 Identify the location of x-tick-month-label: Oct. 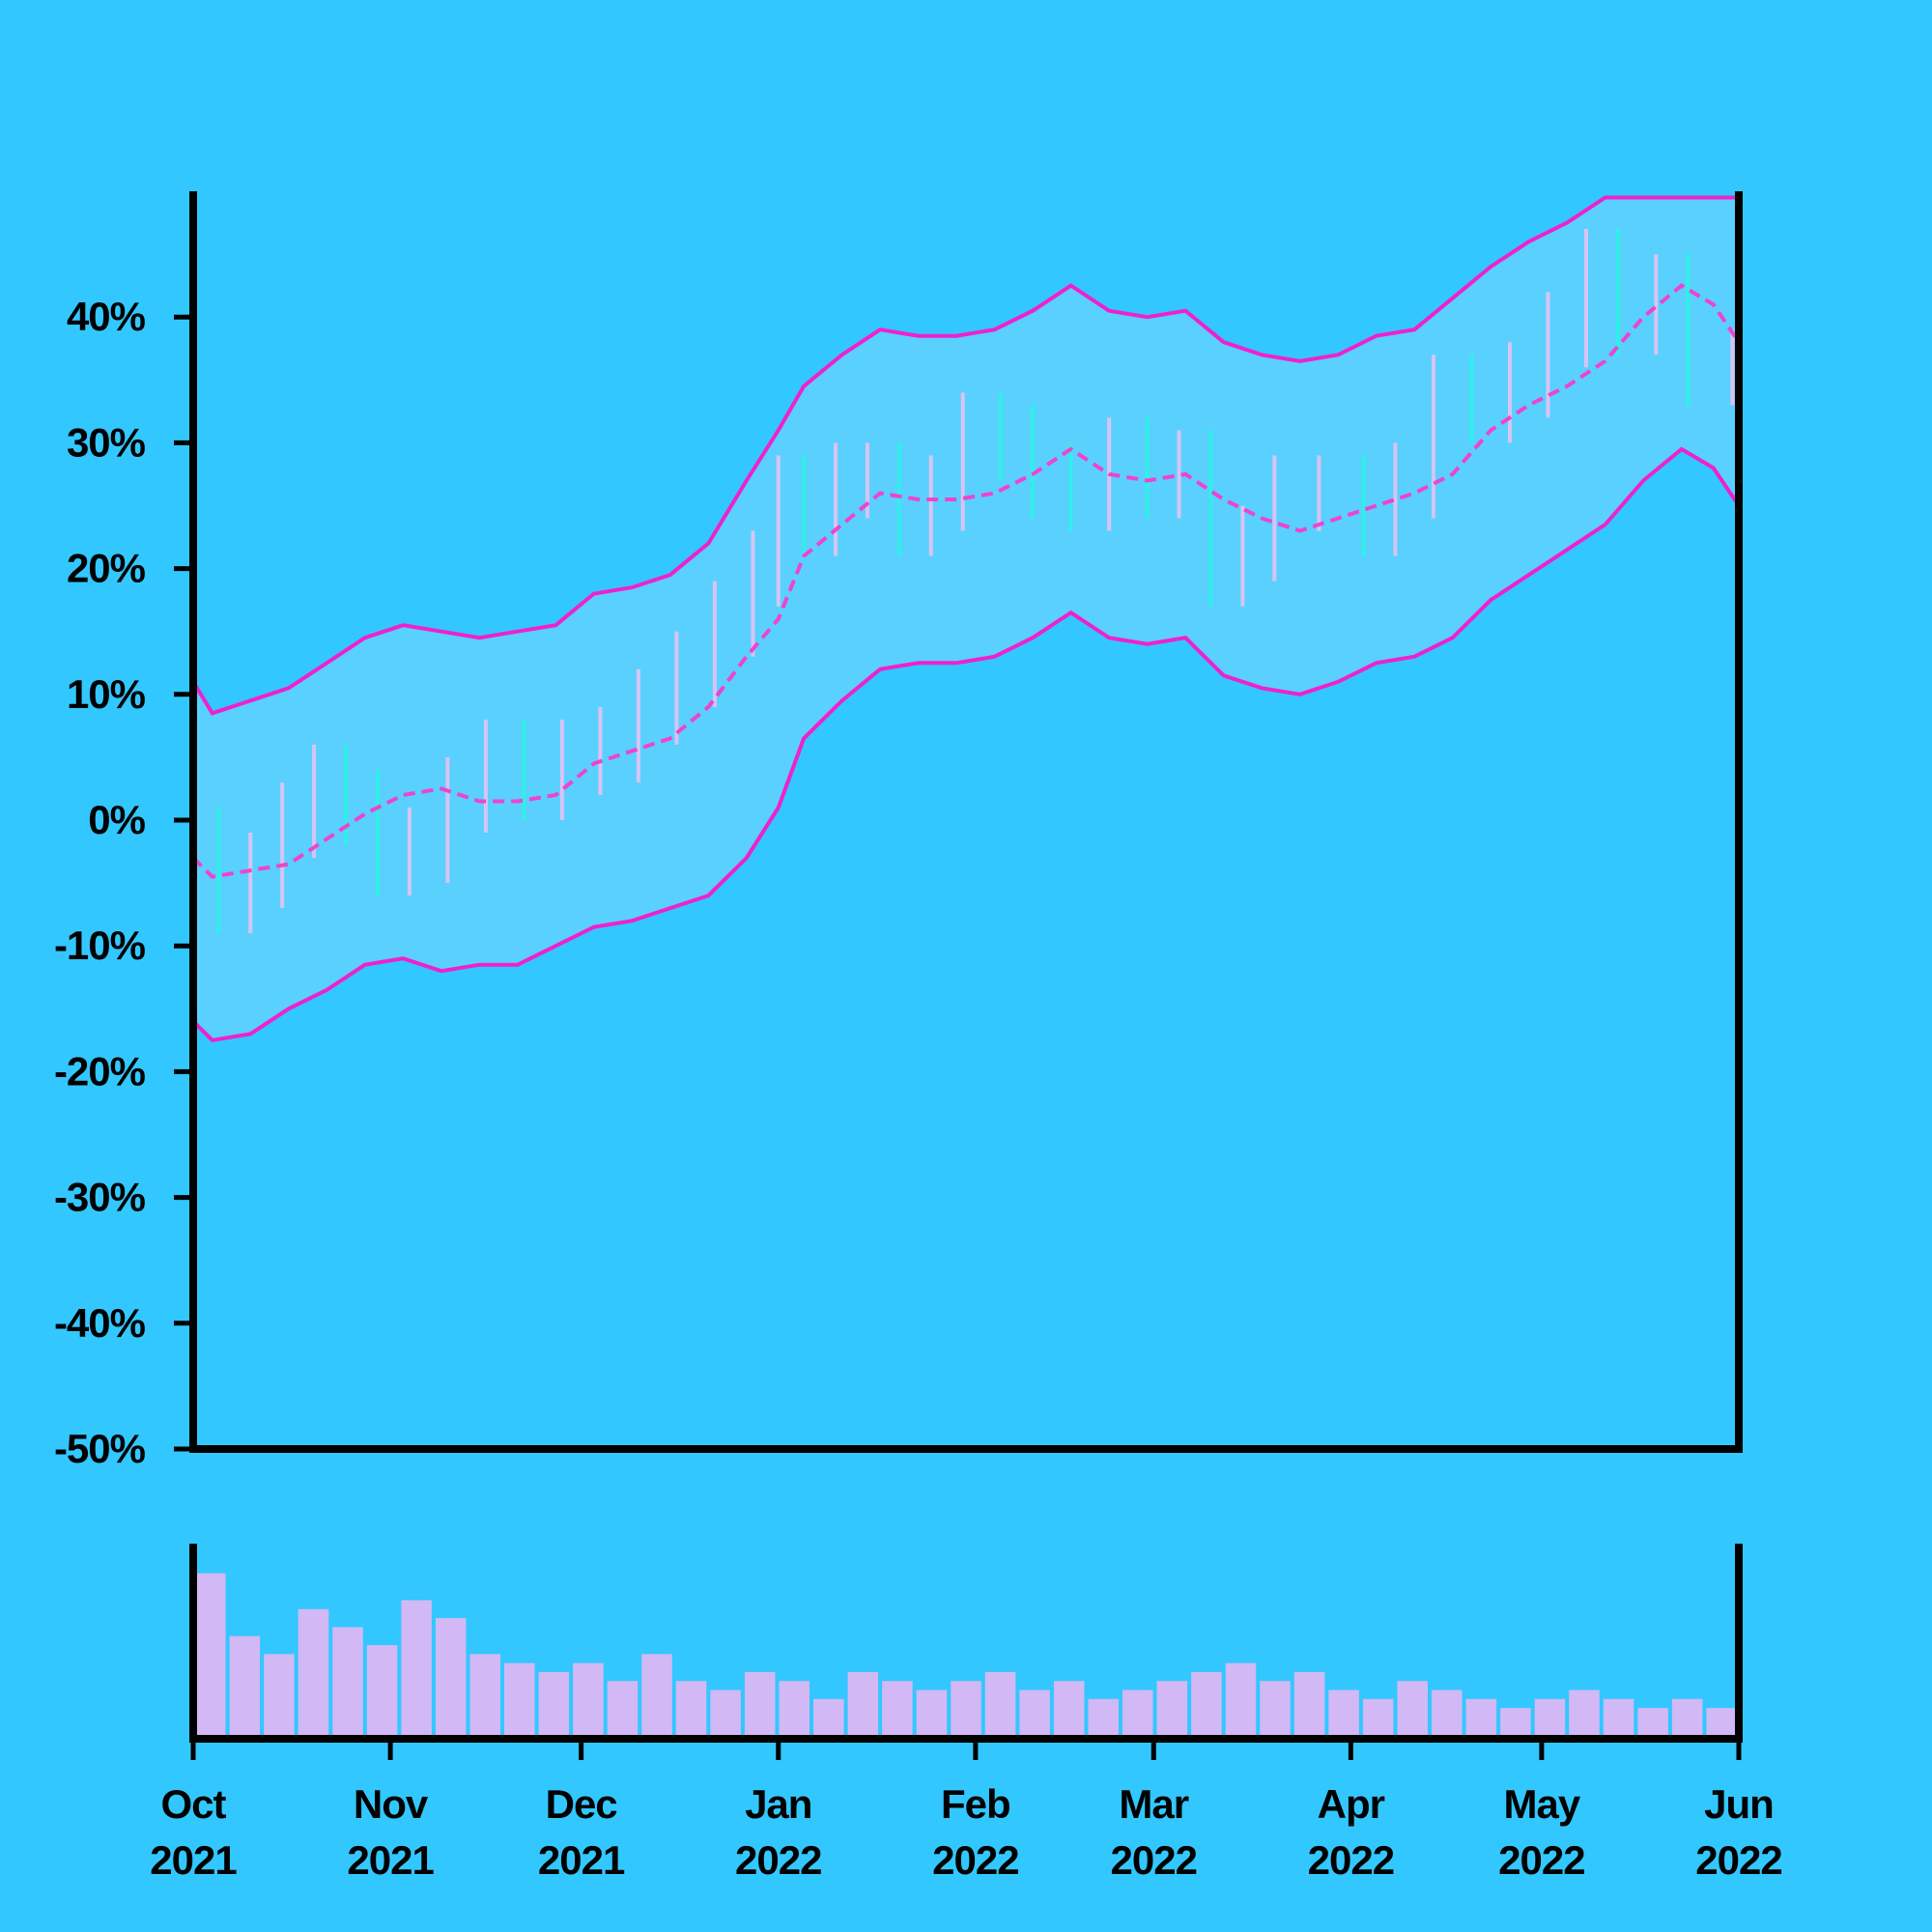
(193, 1804).